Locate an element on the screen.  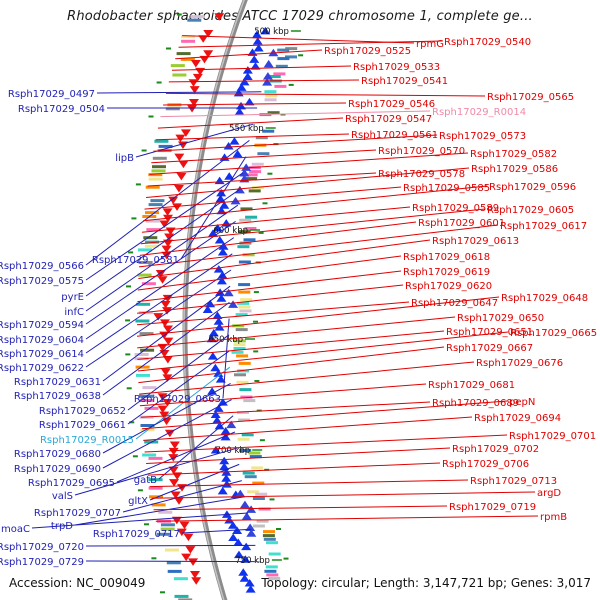
right-gene-label: Rsph17029_0618 is located at coordinates (446, 257).